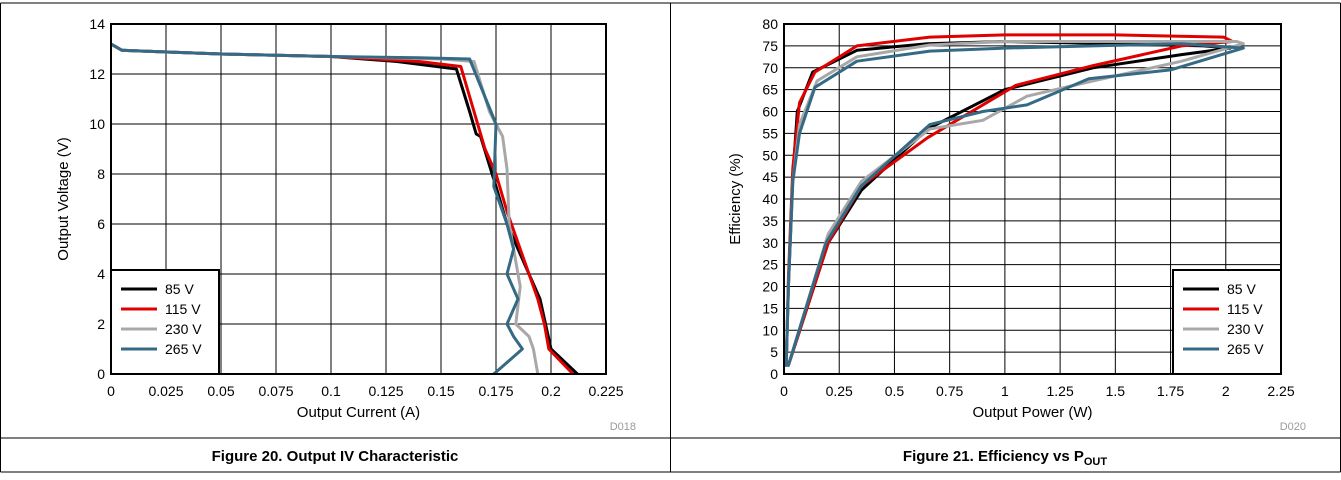 The height and width of the screenshot is (480, 1341). I want to click on iv-legend-box, so click(165, 322).